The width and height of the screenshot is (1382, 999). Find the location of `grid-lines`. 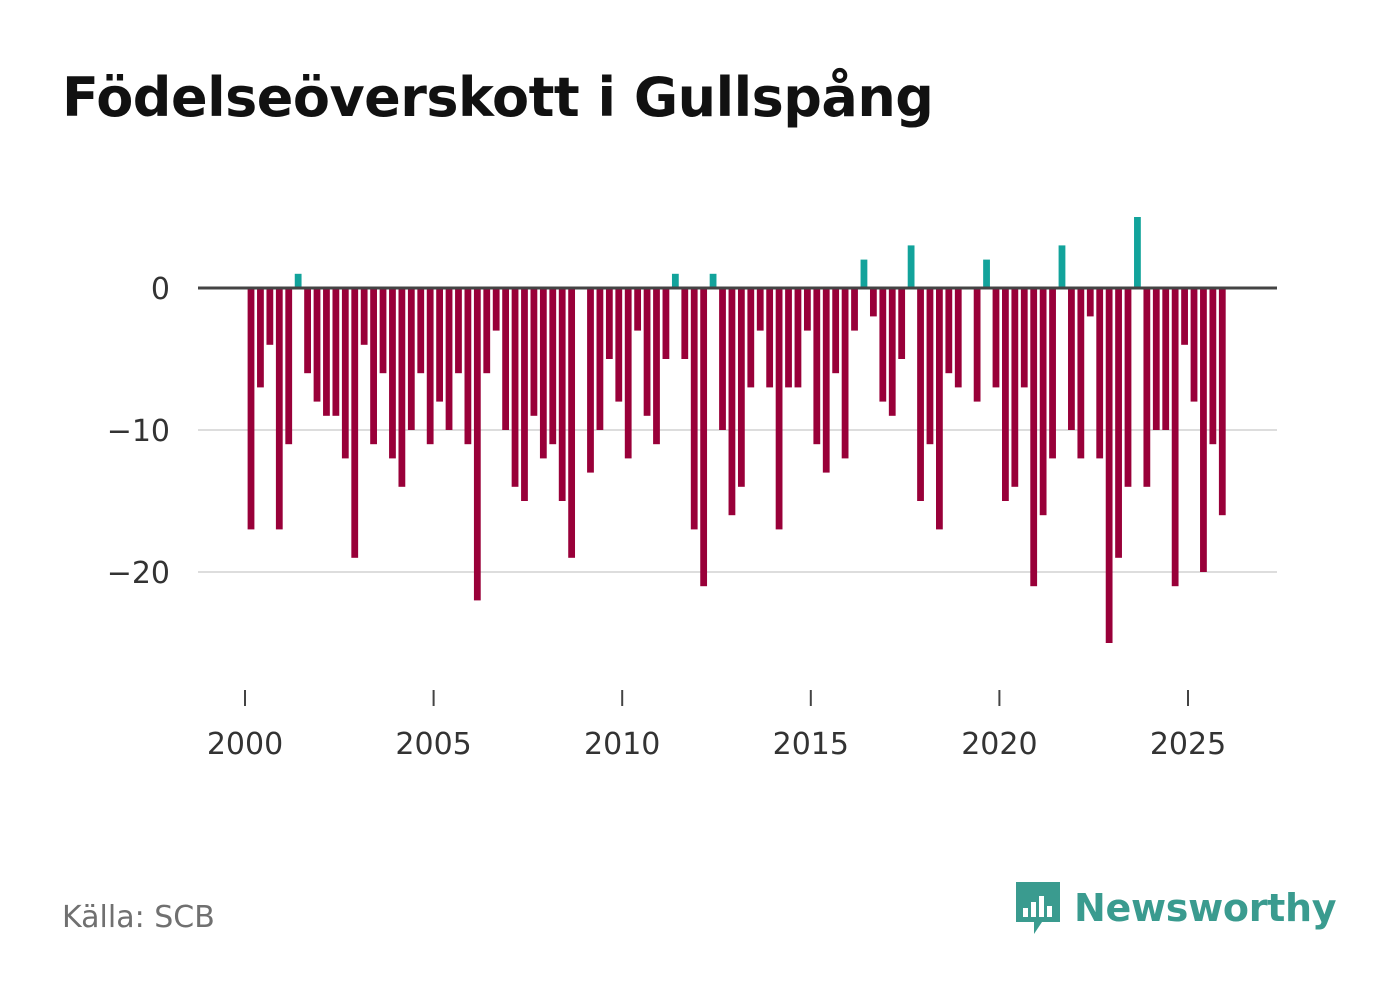

grid-lines is located at coordinates (737, 501).